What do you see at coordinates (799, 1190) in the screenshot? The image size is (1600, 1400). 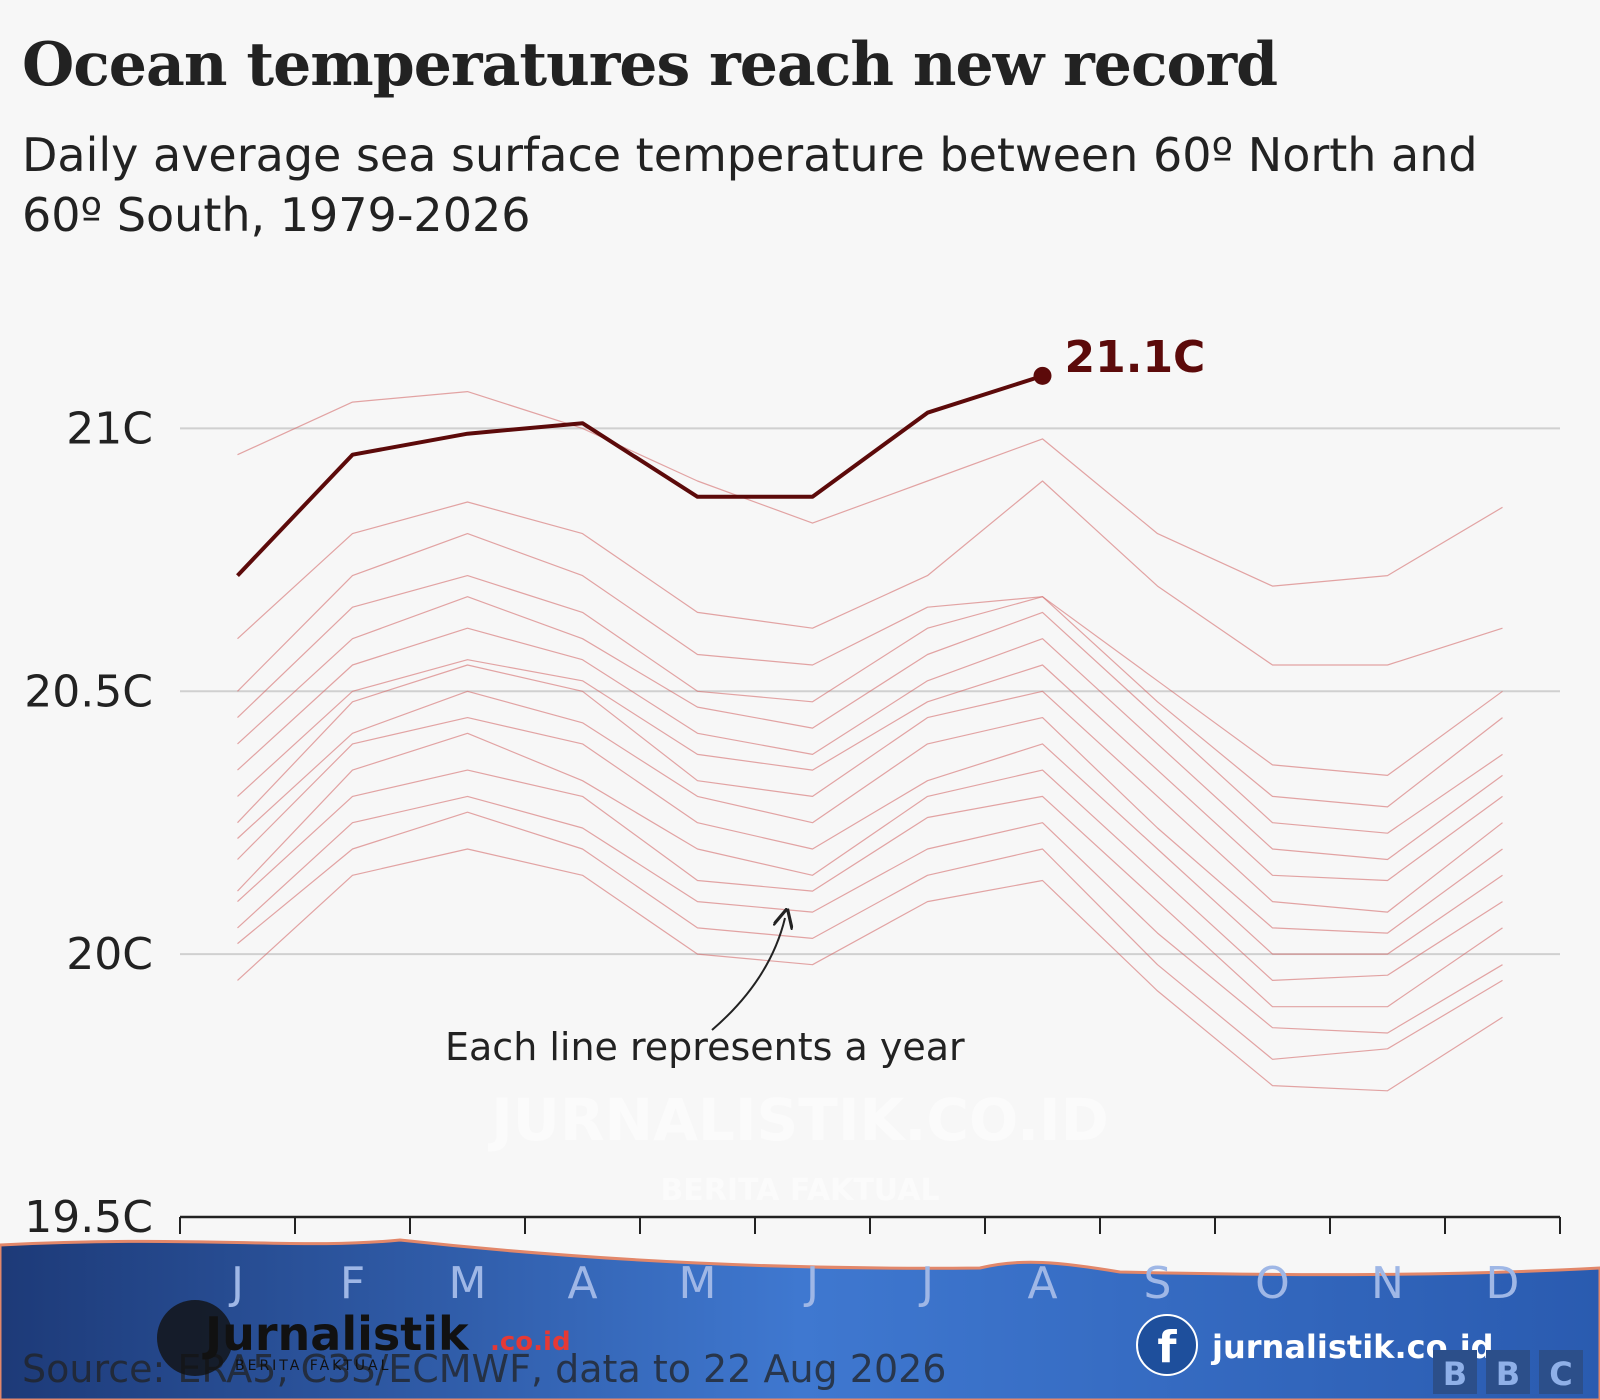 I see `watermark-tagline: BERITA FAKTUAL` at bounding box center [799, 1190].